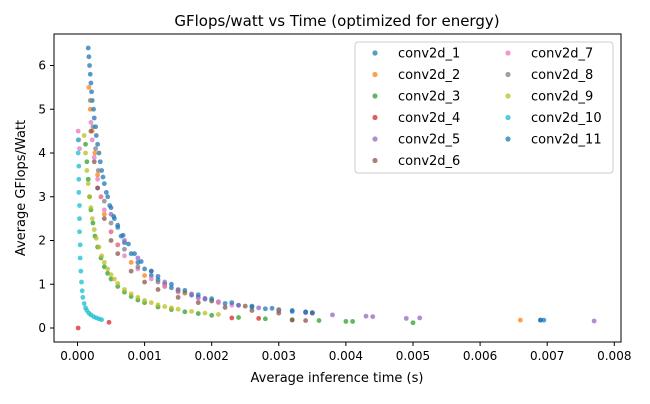 The height and width of the screenshot is (404, 650). What do you see at coordinates (429, 97) in the screenshot?
I see `legend-label: conv2d_3` at bounding box center [429, 97].